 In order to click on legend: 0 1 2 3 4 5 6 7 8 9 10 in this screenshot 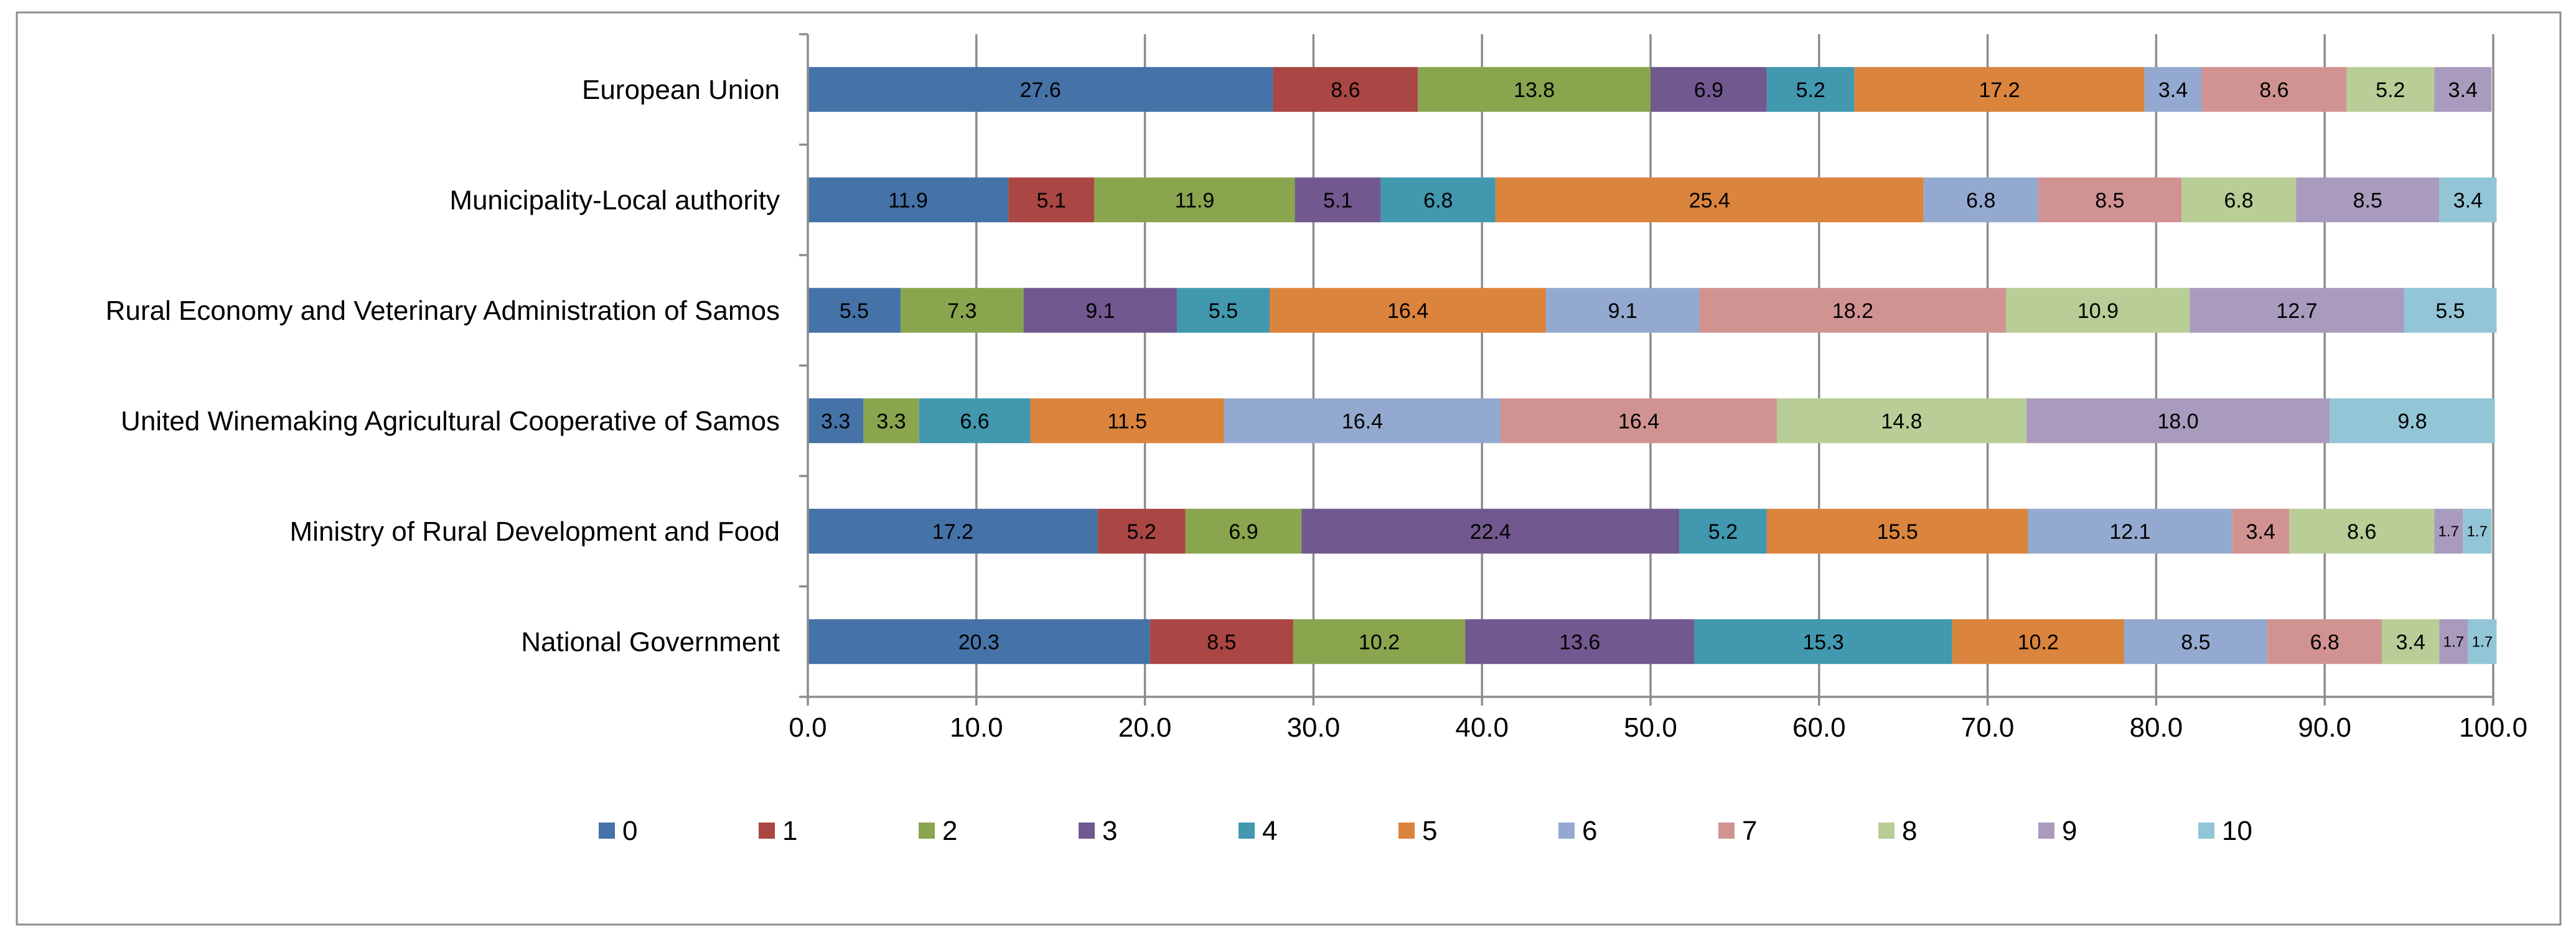, I will do `click(1425, 831)`.